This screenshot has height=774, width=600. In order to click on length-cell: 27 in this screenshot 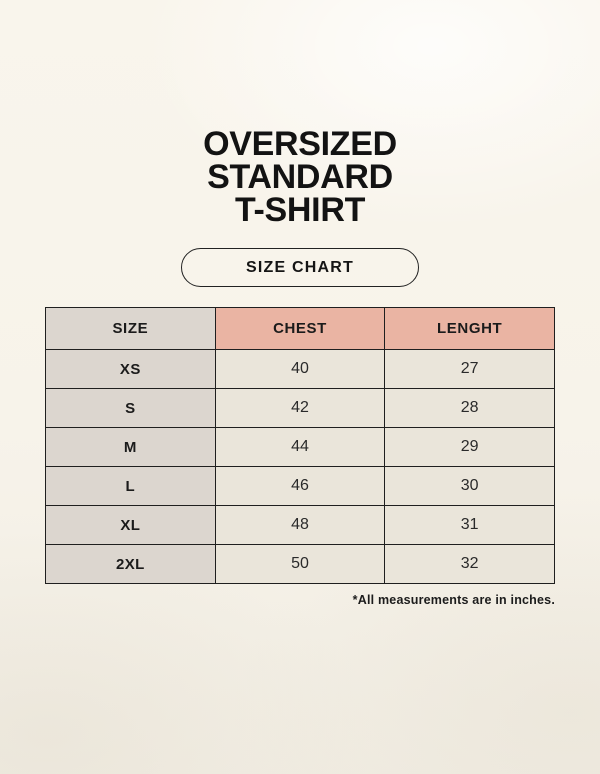, I will do `click(469, 369)`.